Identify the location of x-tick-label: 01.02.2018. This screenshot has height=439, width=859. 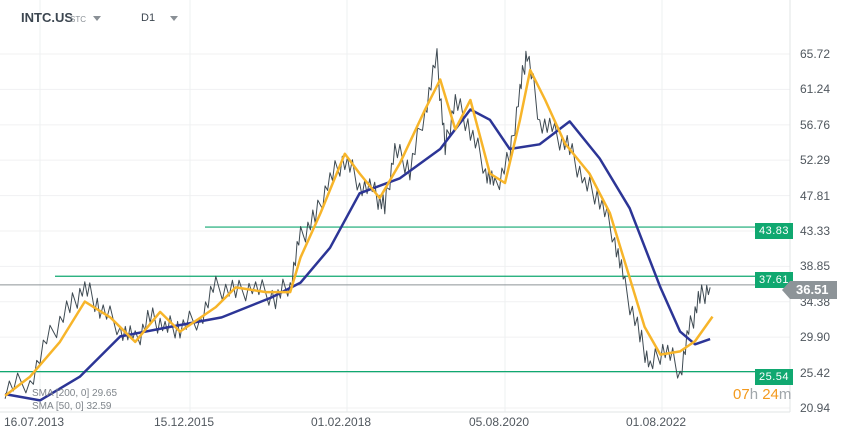
(341, 422).